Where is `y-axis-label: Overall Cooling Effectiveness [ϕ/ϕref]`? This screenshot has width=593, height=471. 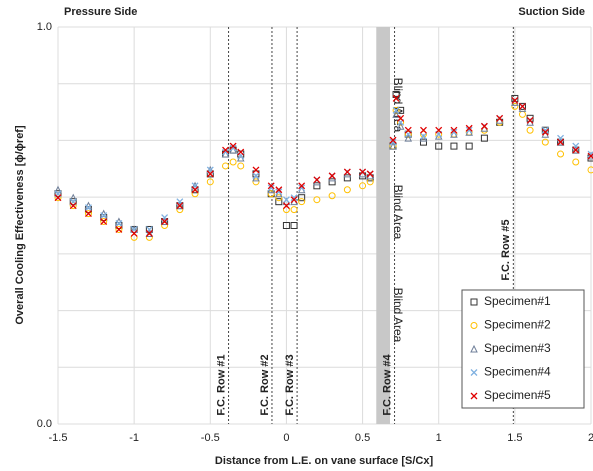 y-axis-label: Overall Cooling Effectiveness [ϕ/ϕref] is located at coordinates (20, 225).